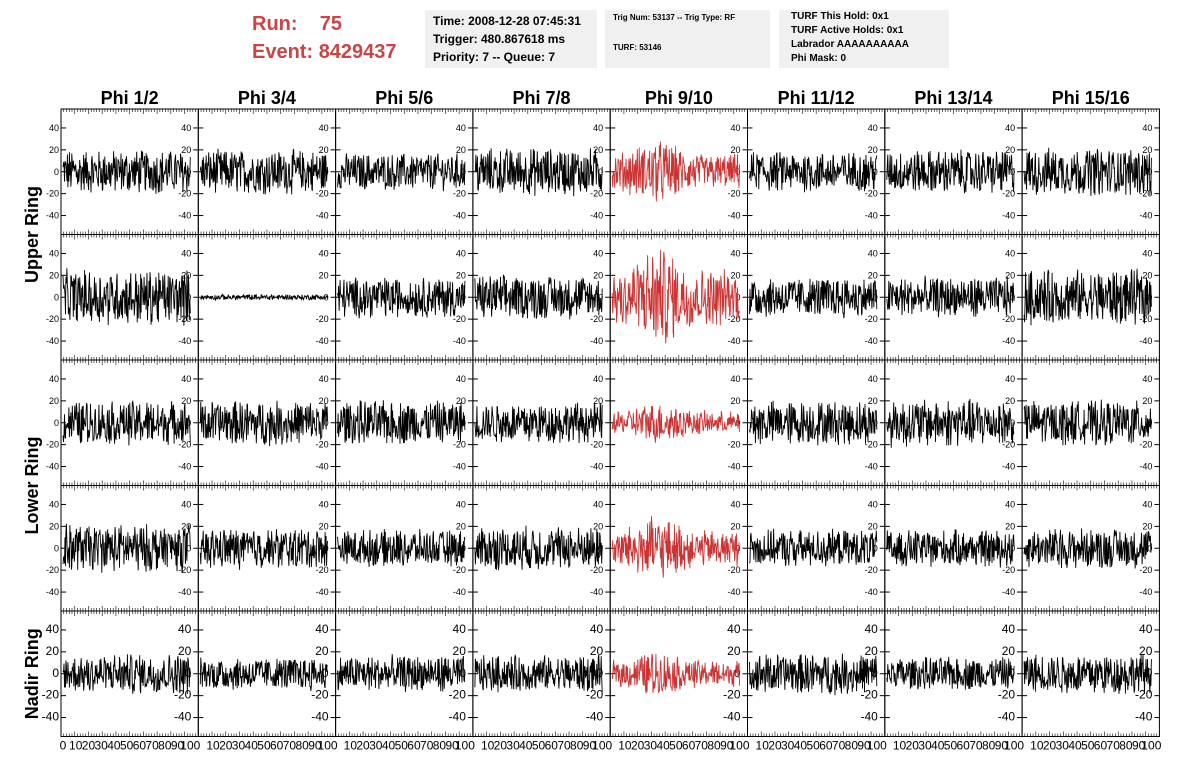 The width and height of the screenshot is (1196, 772). I want to click on waveform-trace-r5-c7, so click(950, 673).